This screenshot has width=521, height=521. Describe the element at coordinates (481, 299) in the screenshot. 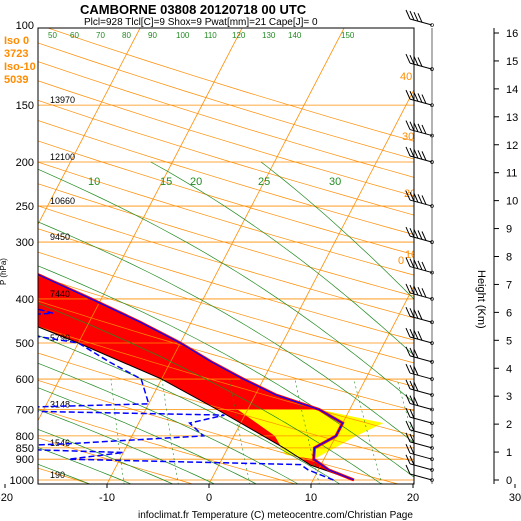

I see `y2-axis-label: Height (Km)` at that location.